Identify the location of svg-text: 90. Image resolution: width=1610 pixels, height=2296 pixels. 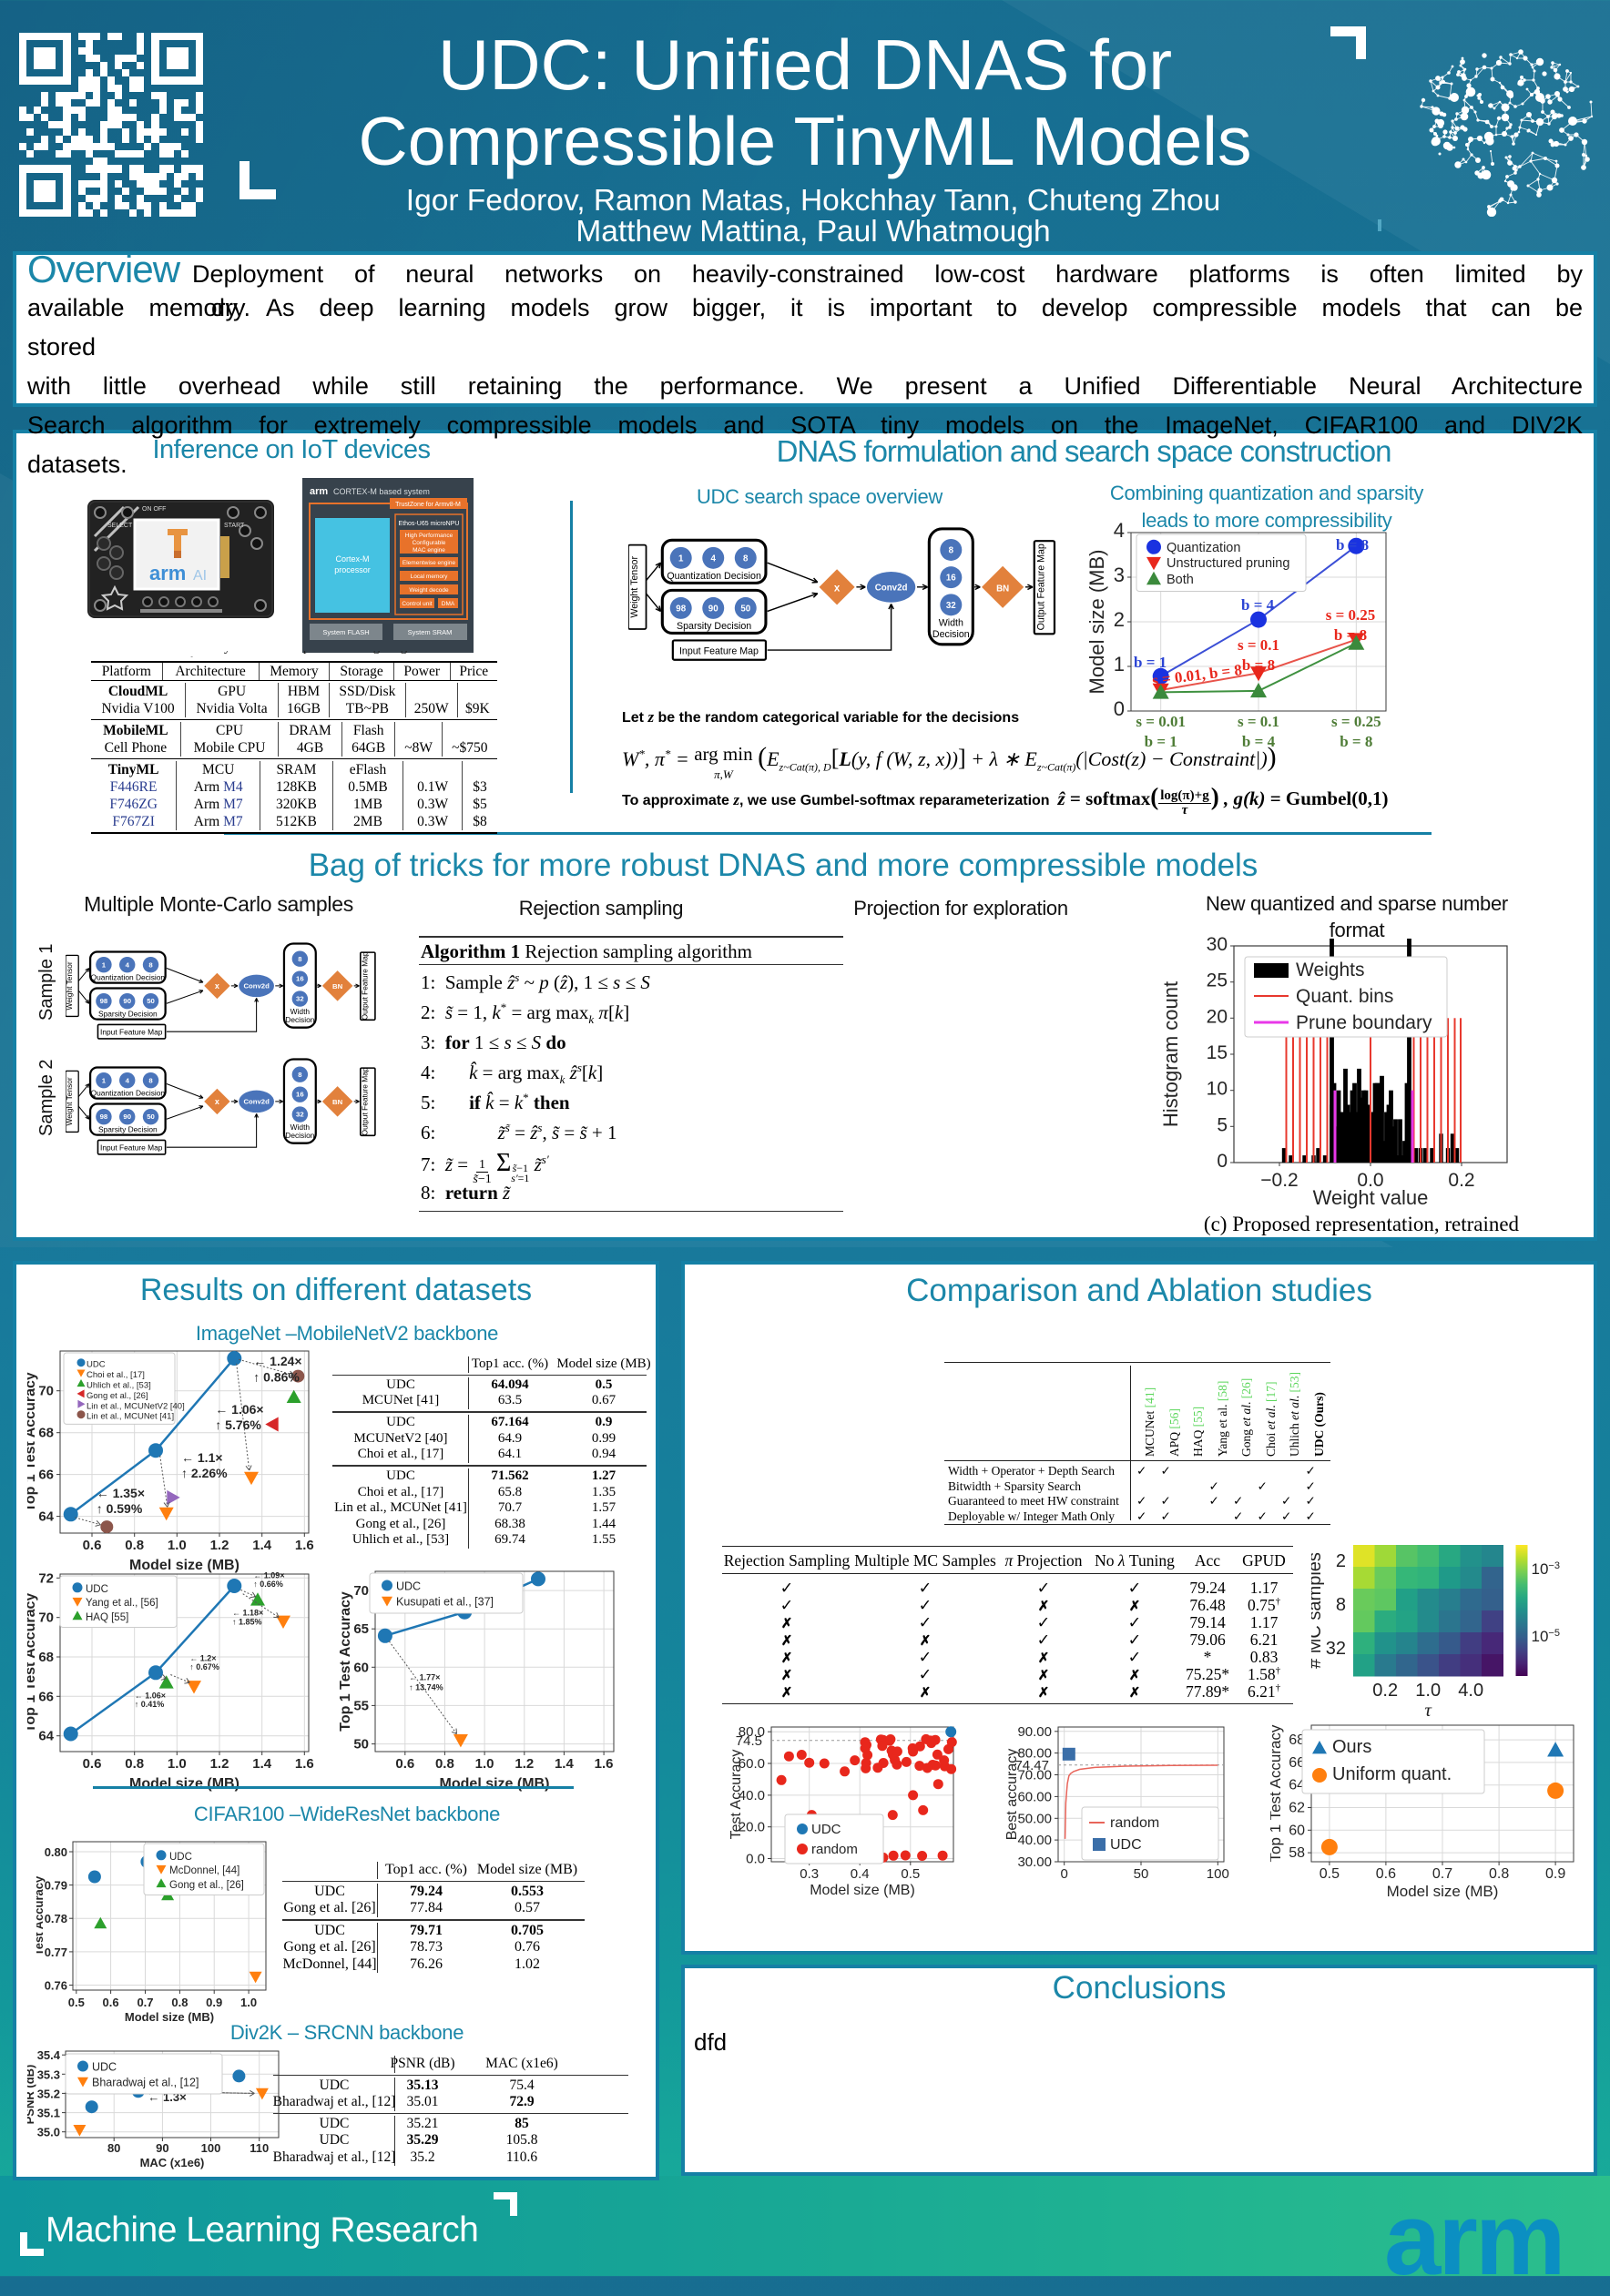
(127, 1001).